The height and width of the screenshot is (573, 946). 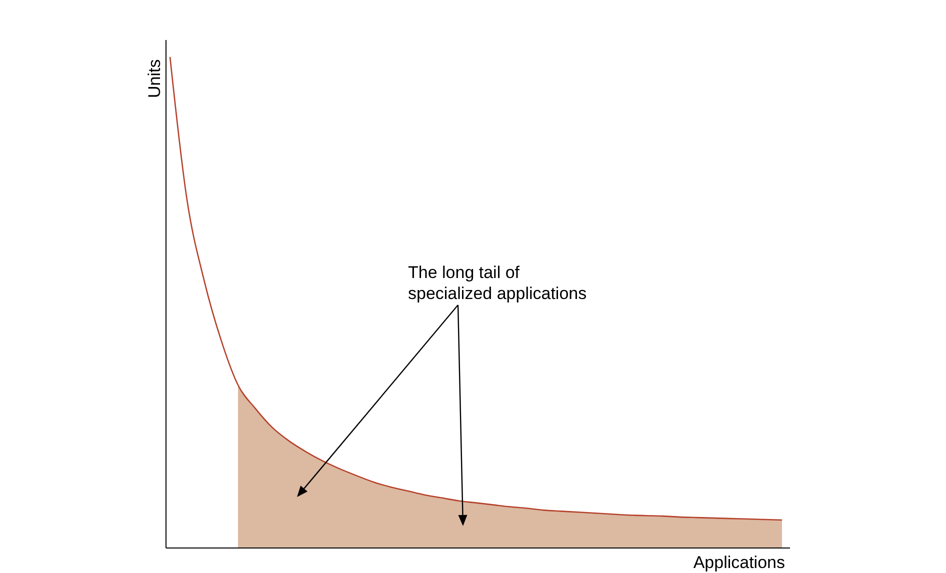 What do you see at coordinates (497, 283) in the screenshot?
I see `annotation: The long tail of specialized applications` at bounding box center [497, 283].